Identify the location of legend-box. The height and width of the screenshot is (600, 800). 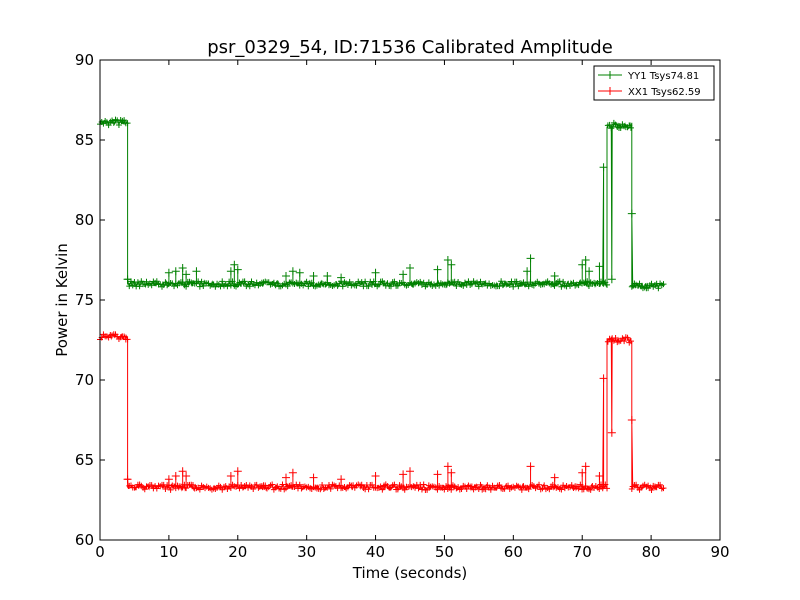
(654, 83).